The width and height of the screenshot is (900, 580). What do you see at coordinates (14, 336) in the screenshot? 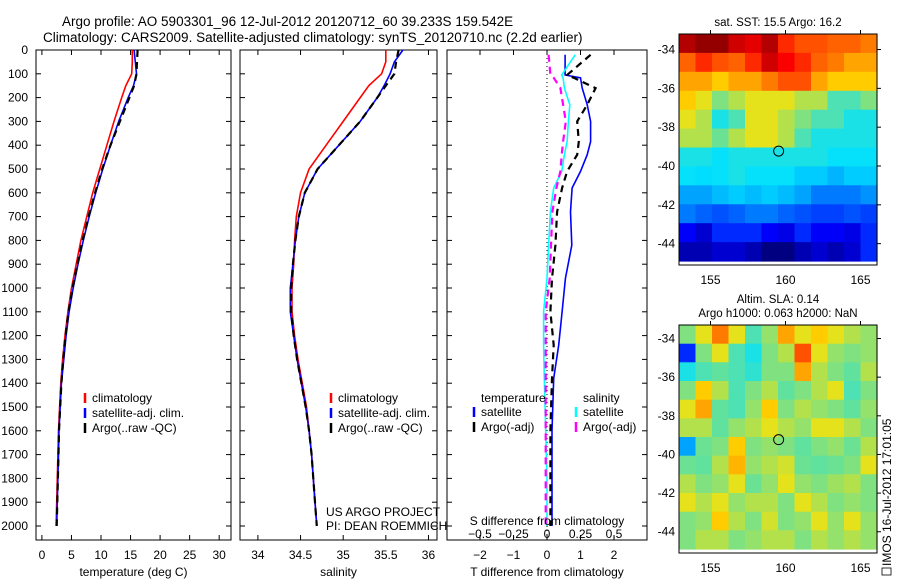
I see `y-tick-label: 1200` at bounding box center [14, 336].